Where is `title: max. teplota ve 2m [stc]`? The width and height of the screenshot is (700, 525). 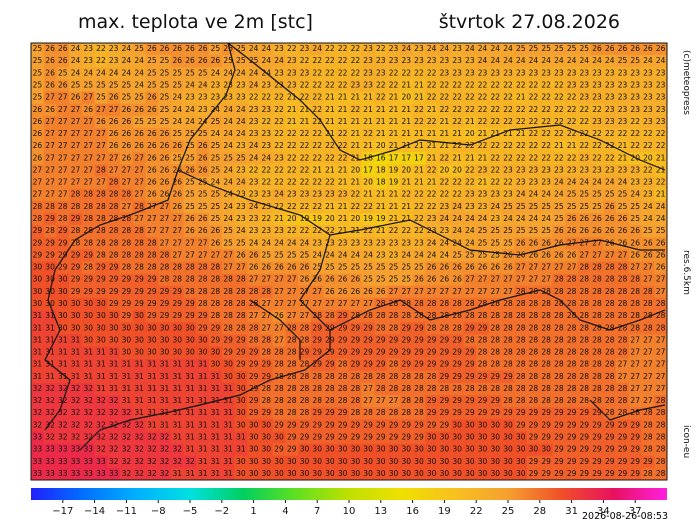 title: max. teplota ve 2m [stc] is located at coordinates (195, 22).